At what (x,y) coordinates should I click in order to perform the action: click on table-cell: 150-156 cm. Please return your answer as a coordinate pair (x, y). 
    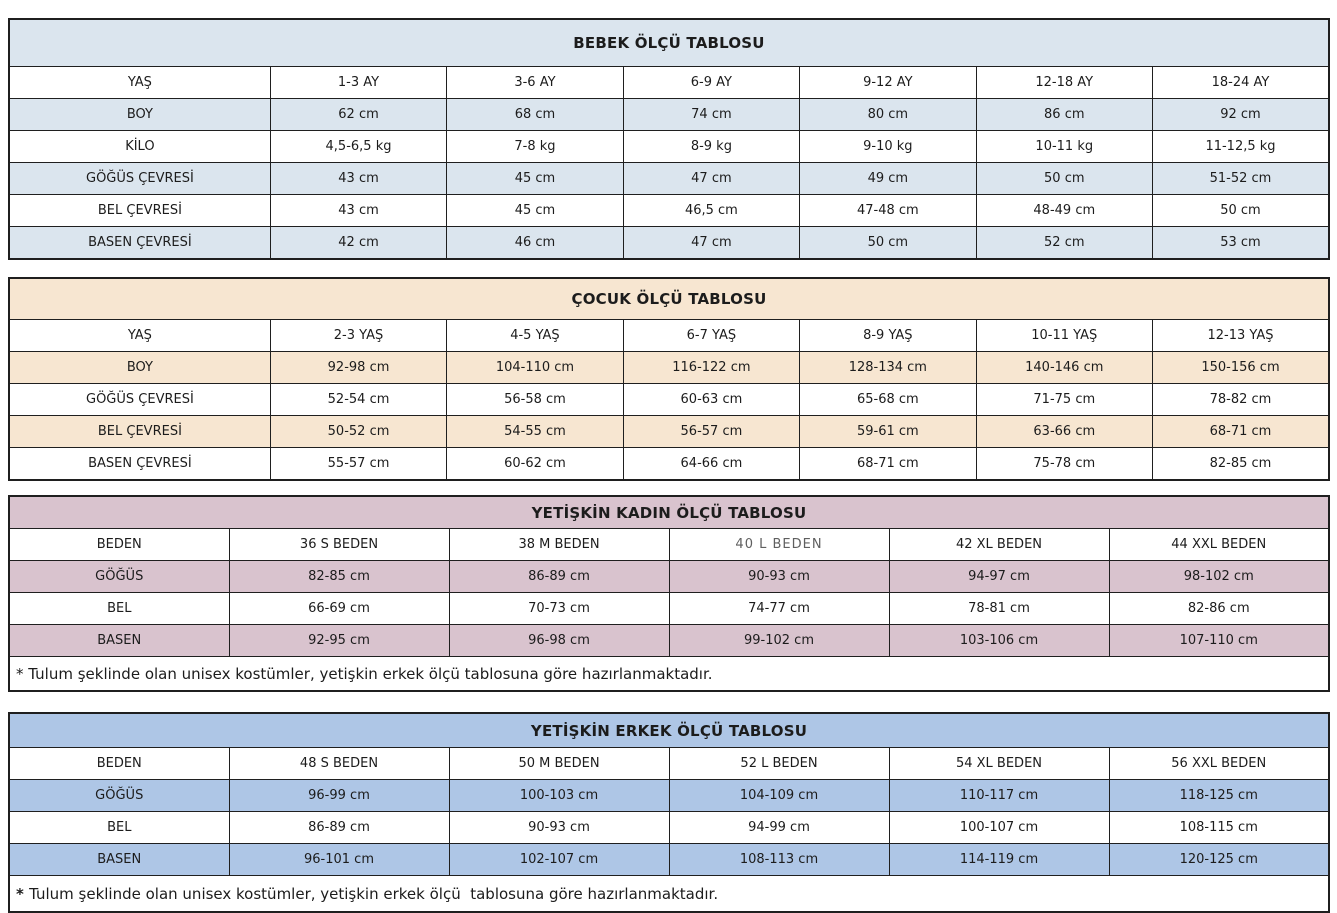
    Looking at the image, I should click on (1240, 367).